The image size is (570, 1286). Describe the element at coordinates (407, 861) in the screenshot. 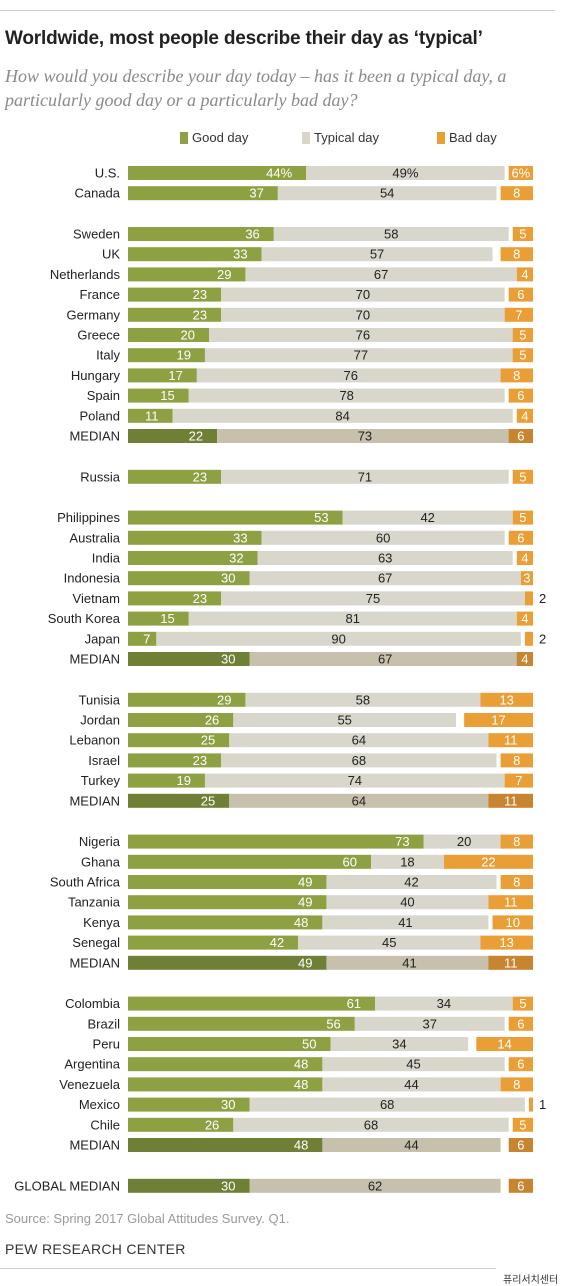

I see `value-label-typical: 18` at that location.